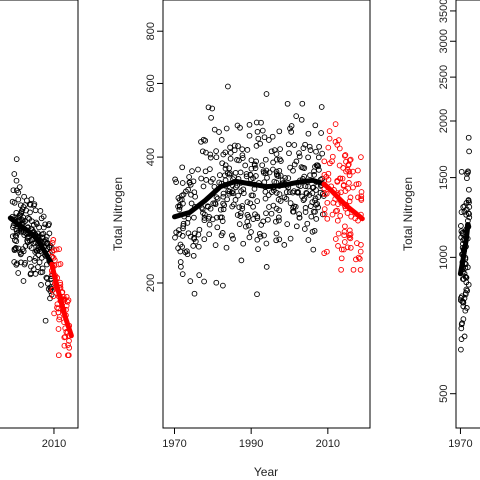 Image resolution: width=480 pixels, height=480 pixels. What do you see at coordinates (447, 201) in the screenshot?
I see `y-axis-right: 500 1000 1500 2000 2500 3000 3500` at bounding box center [447, 201].